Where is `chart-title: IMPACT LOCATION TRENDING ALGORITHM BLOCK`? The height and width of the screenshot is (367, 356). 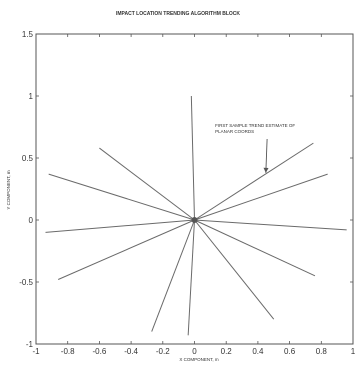
chart-title: IMPACT LOCATION TRENDING ALGORITHM BLOCK is located at coordinates (178, 14).